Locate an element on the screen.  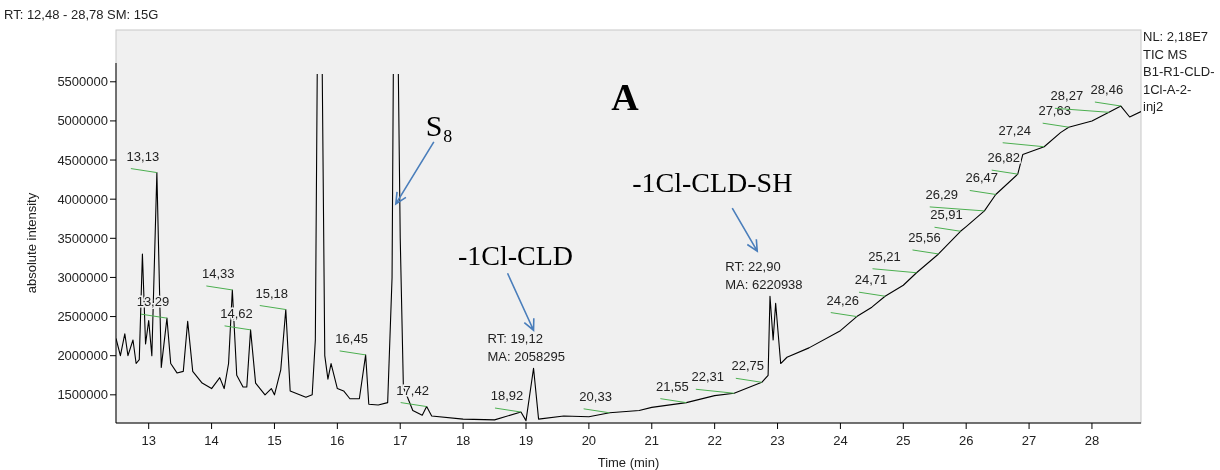
annotation: 26,82 is located at coordinates (1004, 158).